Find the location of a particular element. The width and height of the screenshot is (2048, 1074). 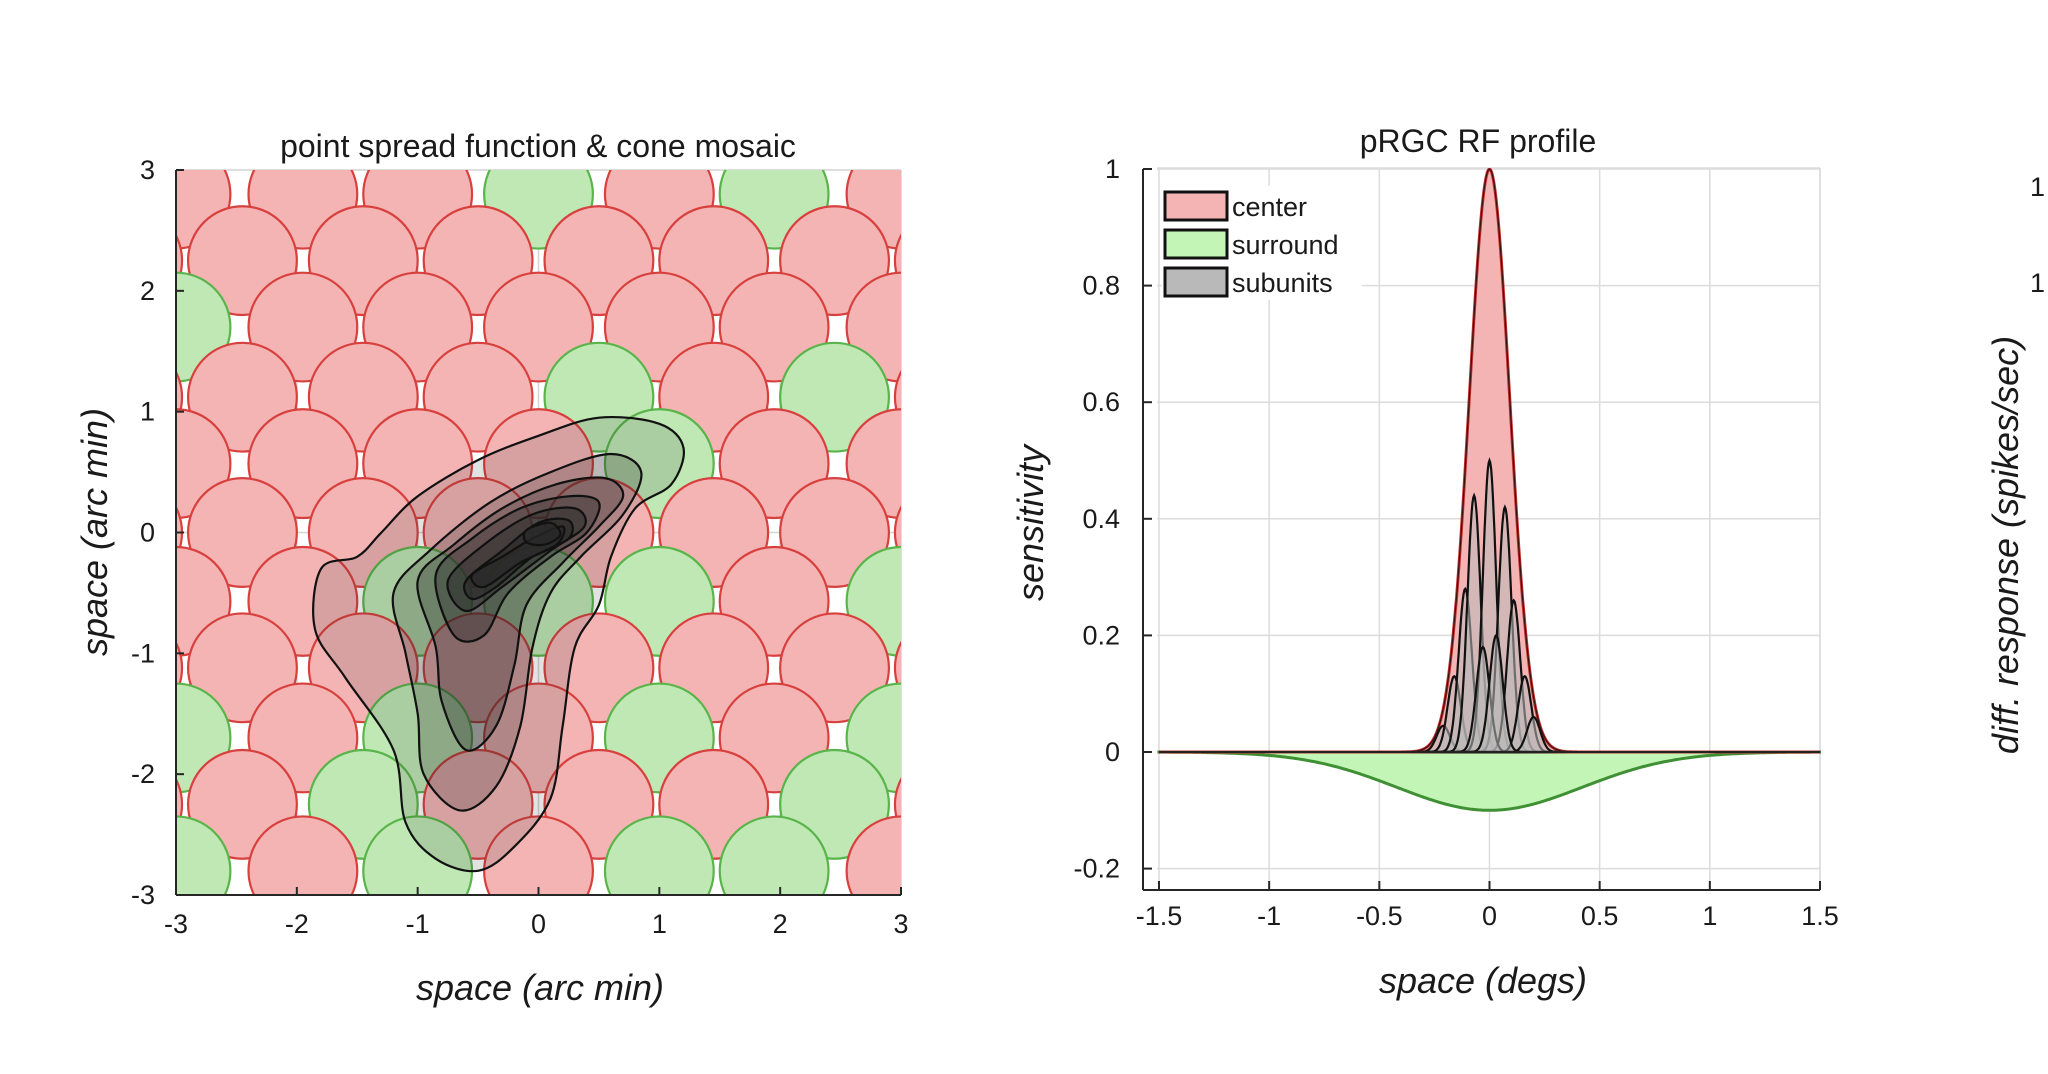

y-tick-label: -1 is located at coordinates (143, 653).